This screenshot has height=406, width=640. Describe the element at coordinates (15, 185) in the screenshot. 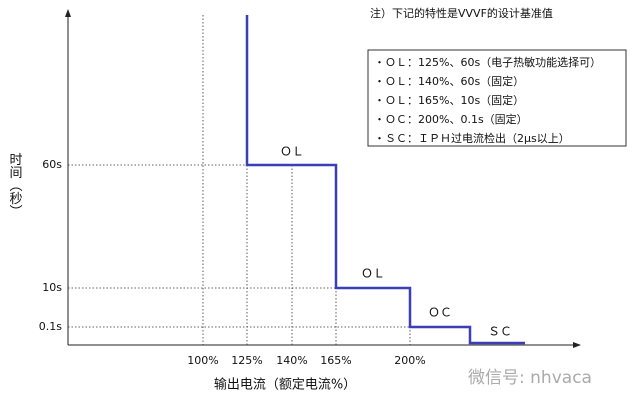

I see `y-axis-label: 时间（秒）` at that location.